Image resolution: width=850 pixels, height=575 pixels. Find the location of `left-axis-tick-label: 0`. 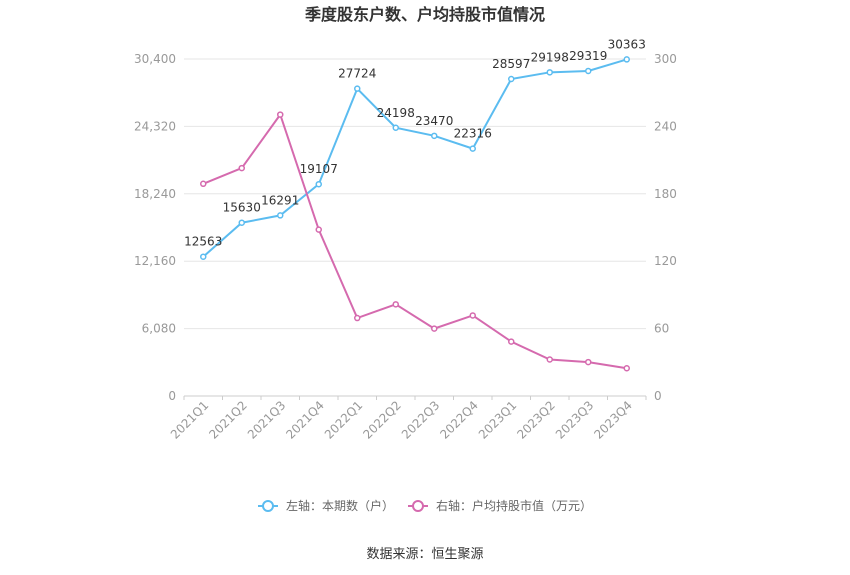

left-axis-tick-label: 0 is located at coordinates (172, 396).